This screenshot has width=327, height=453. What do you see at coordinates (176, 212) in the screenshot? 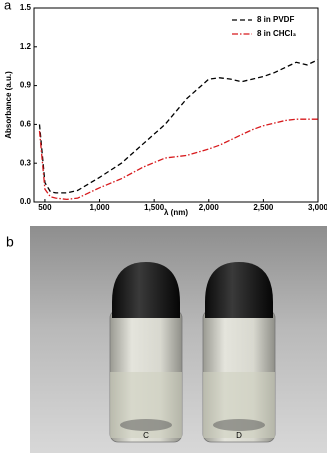
I see `x-axis-label: λ (nm)` at bounding box center [176, 212].